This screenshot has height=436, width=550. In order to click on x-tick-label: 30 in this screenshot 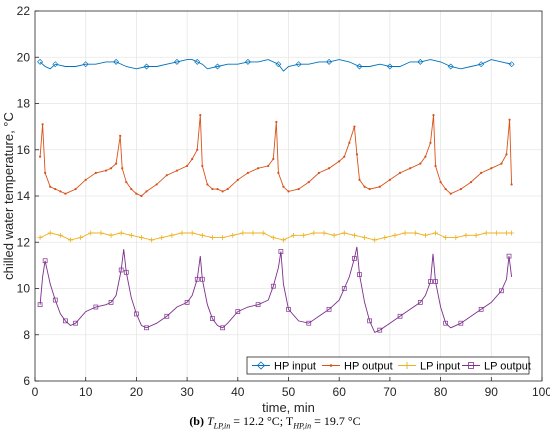, I will do `click(187, 392)`.